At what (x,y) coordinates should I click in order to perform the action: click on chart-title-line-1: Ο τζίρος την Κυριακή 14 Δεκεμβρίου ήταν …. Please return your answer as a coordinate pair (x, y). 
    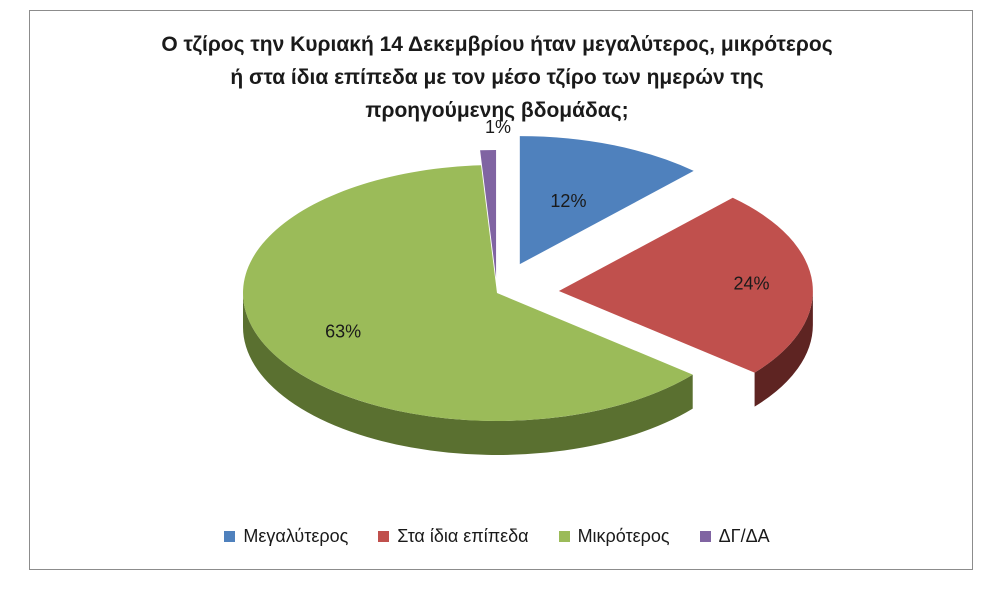
    Looking at the image, I should click on (497, 44).